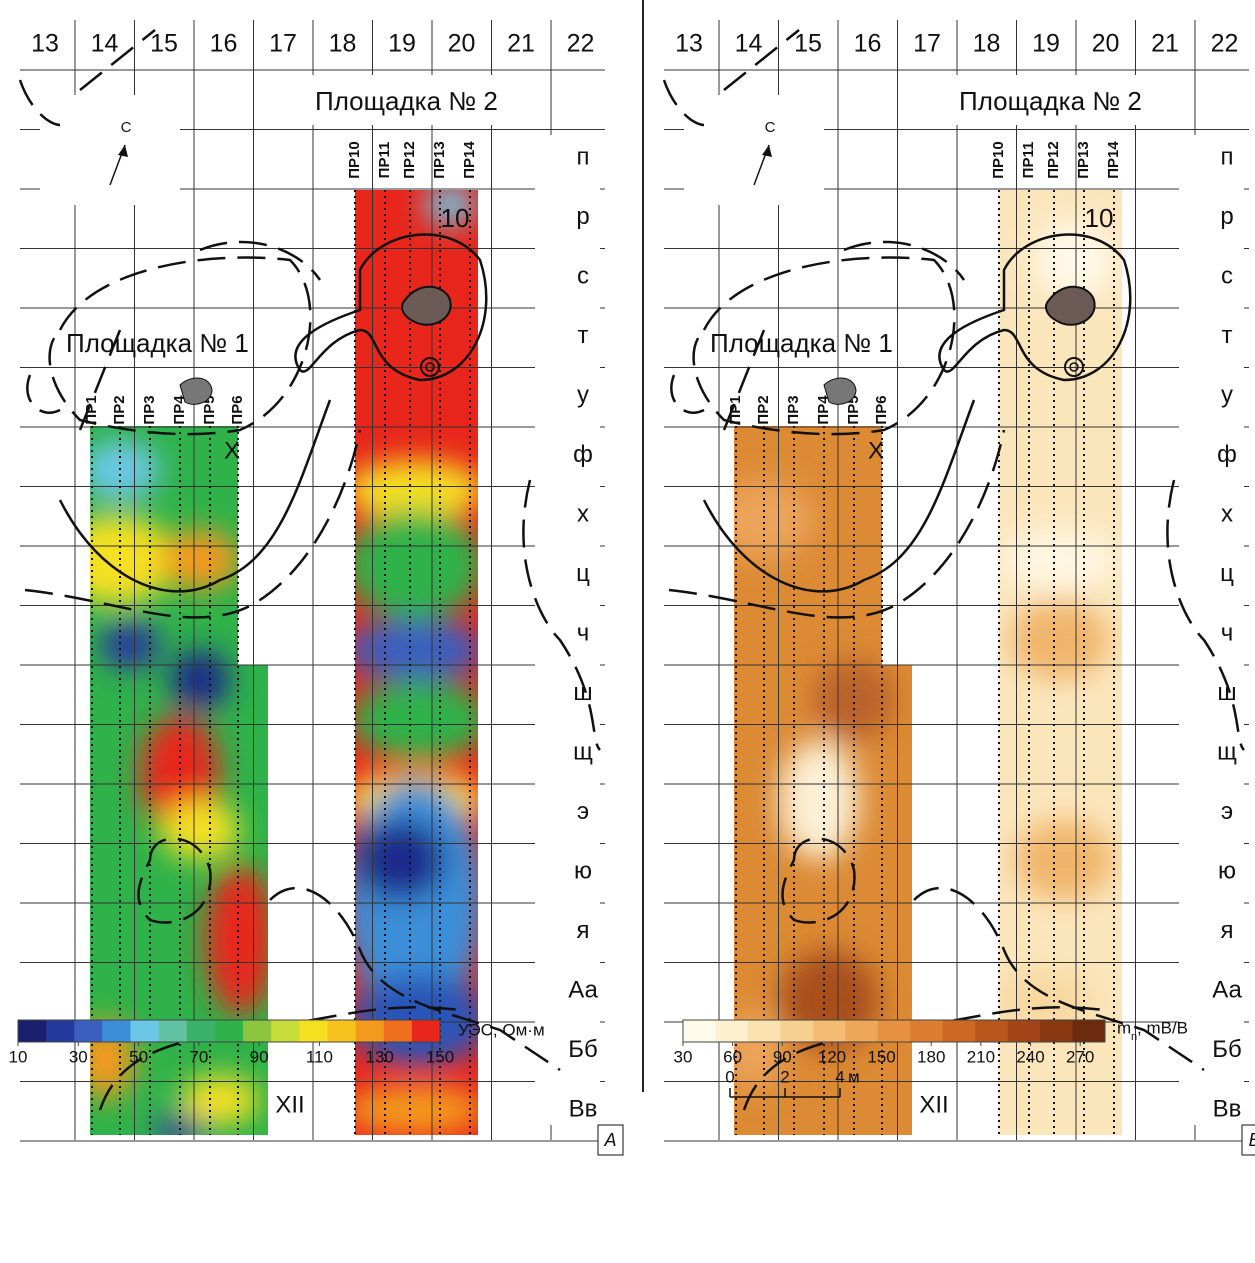  I want to click on row-label: Аа, so click(583, 989).